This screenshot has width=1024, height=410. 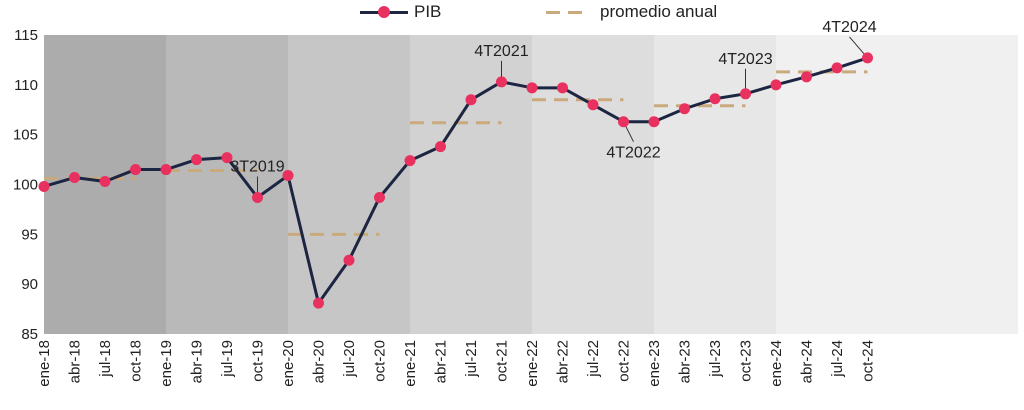 I want to click on x-tick-label: jul-22, so click(x=593, y=359).